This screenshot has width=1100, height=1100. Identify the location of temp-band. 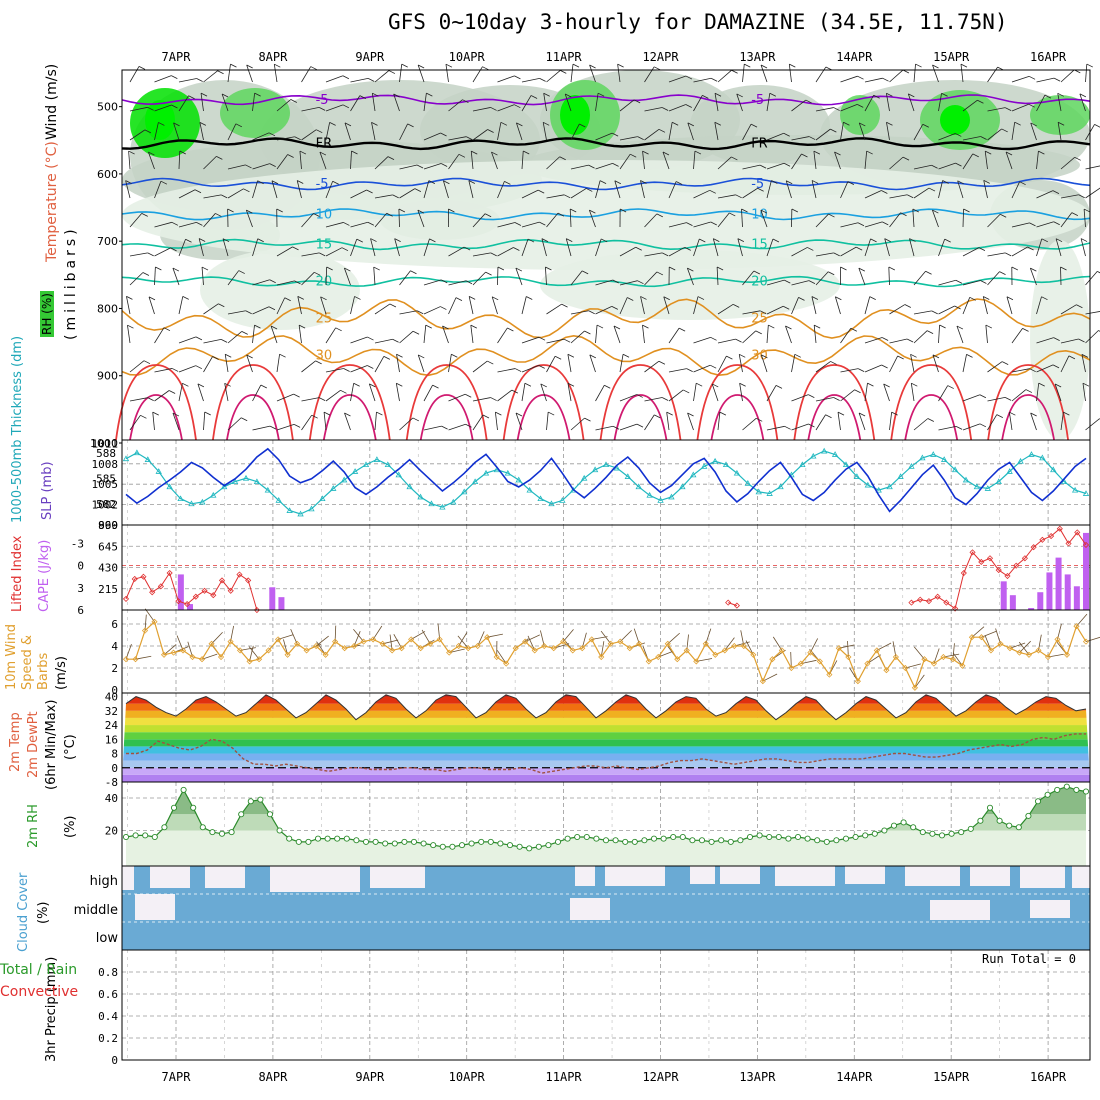
(606, 700).